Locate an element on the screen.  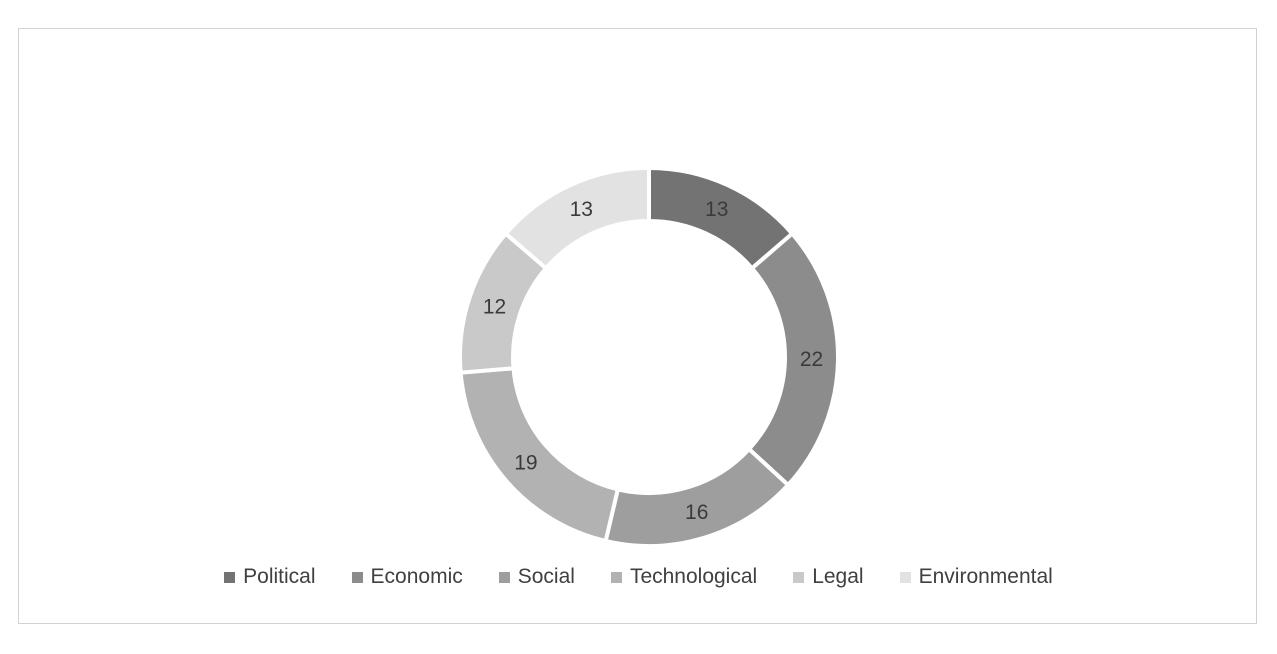
legend-swatch-political is located at coordinates (230, 577).